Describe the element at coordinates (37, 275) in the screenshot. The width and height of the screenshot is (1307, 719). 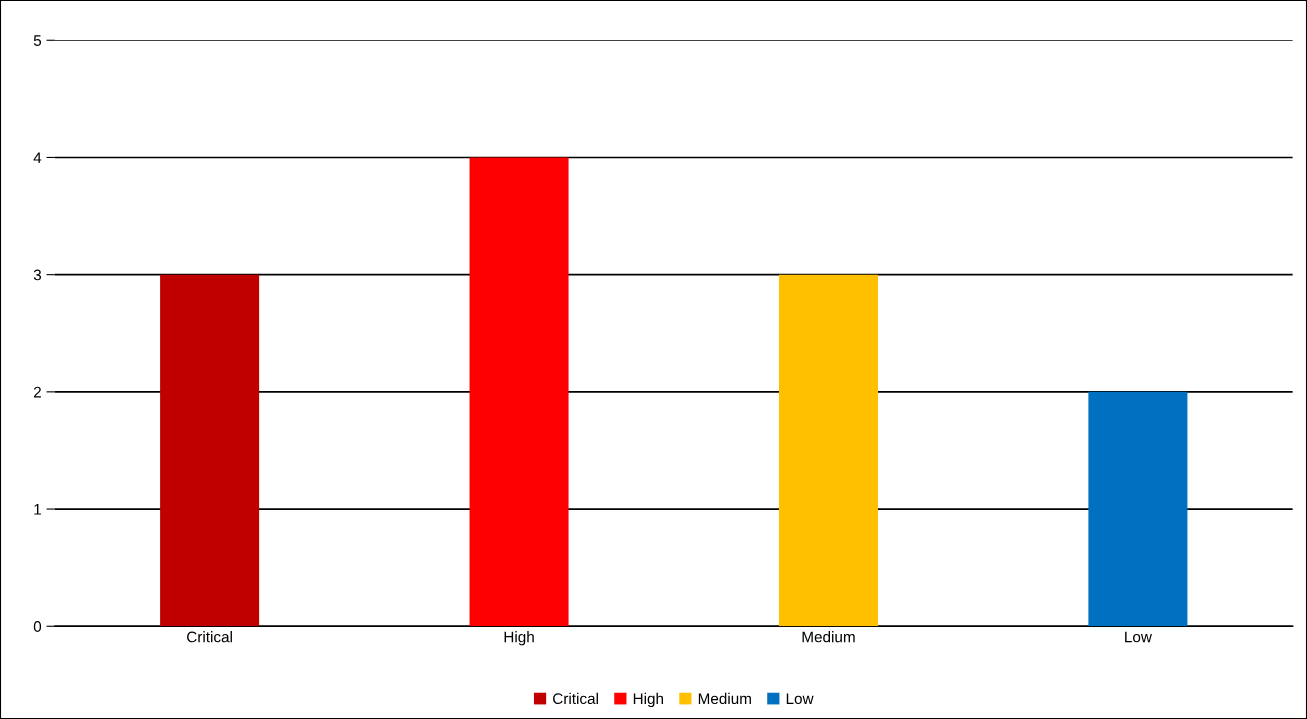
I see `y-tick-label: 3` at that location.